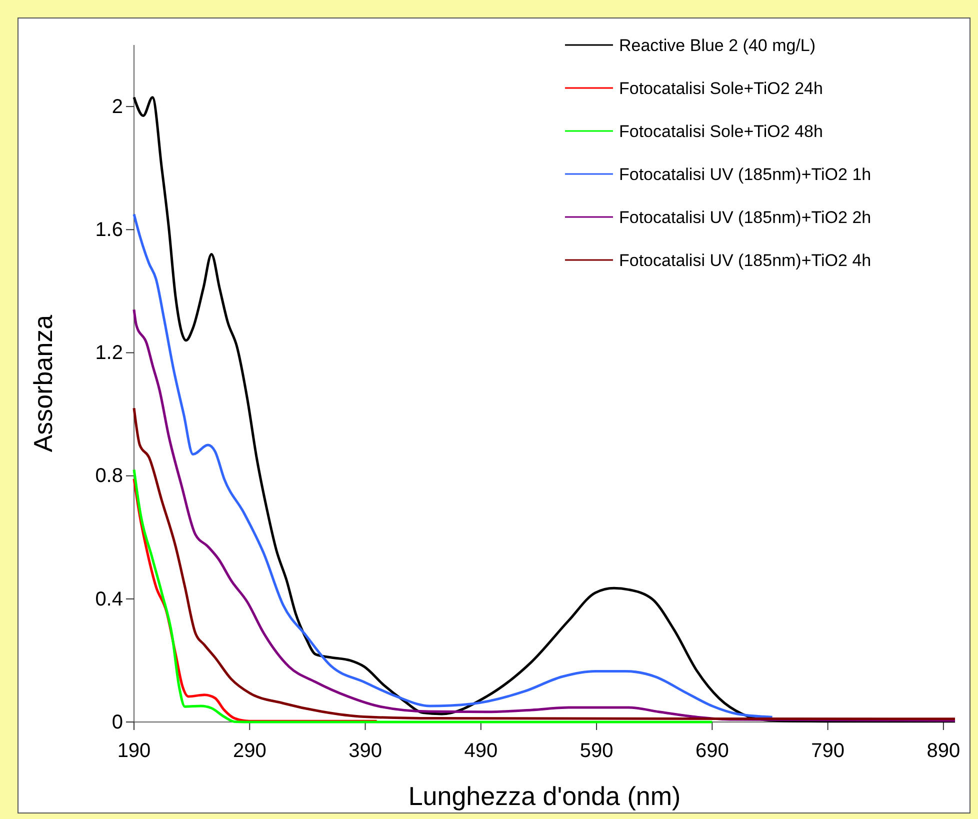  What do you see at coordinates (43, 383) in the screenshot?
I see `y-axis-title: Assorbanza` at bounding box center [43, 383].